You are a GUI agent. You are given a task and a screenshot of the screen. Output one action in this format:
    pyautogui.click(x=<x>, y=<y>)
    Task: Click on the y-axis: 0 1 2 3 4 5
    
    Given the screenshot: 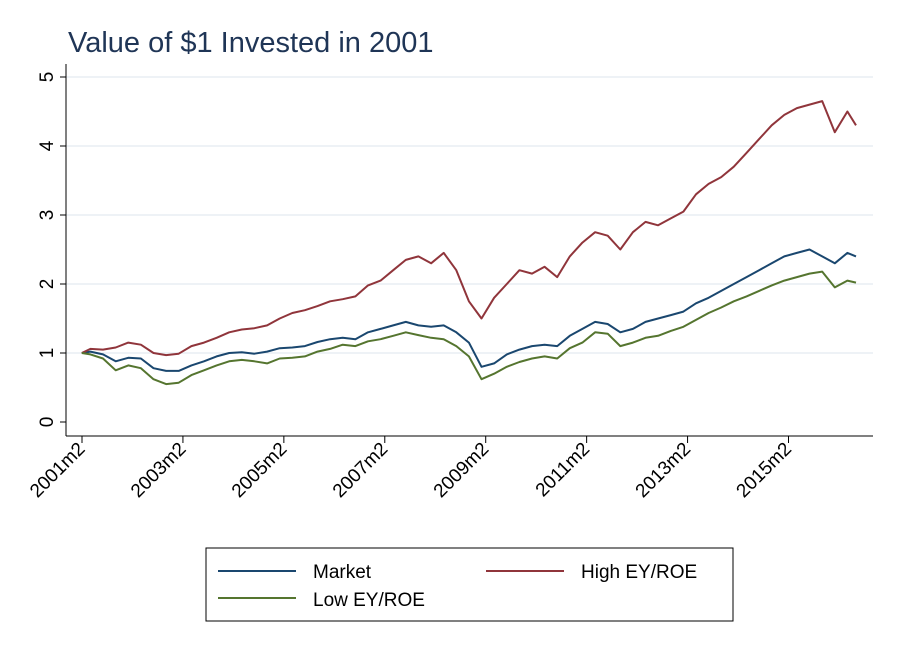 What is the action you would take?
    pyautogui.click(x=52, y=250)
    